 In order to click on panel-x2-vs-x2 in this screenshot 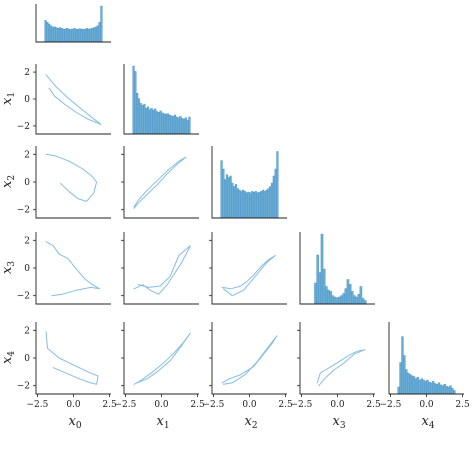, I will do `click(249, 182)`.